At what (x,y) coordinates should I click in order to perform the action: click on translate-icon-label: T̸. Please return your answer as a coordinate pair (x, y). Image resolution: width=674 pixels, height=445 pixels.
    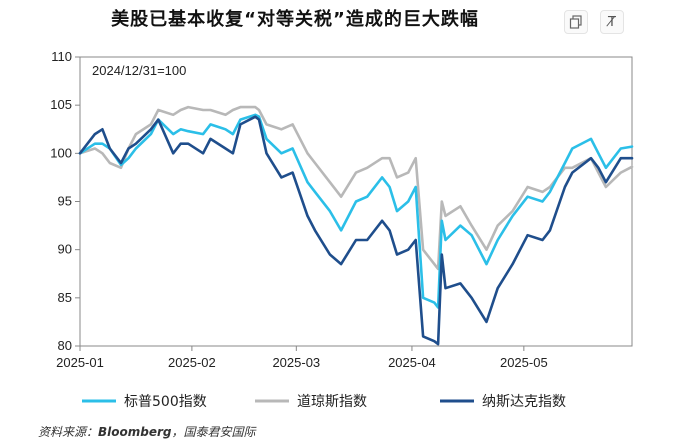
    Looking at the image, I should click on (612, 22).